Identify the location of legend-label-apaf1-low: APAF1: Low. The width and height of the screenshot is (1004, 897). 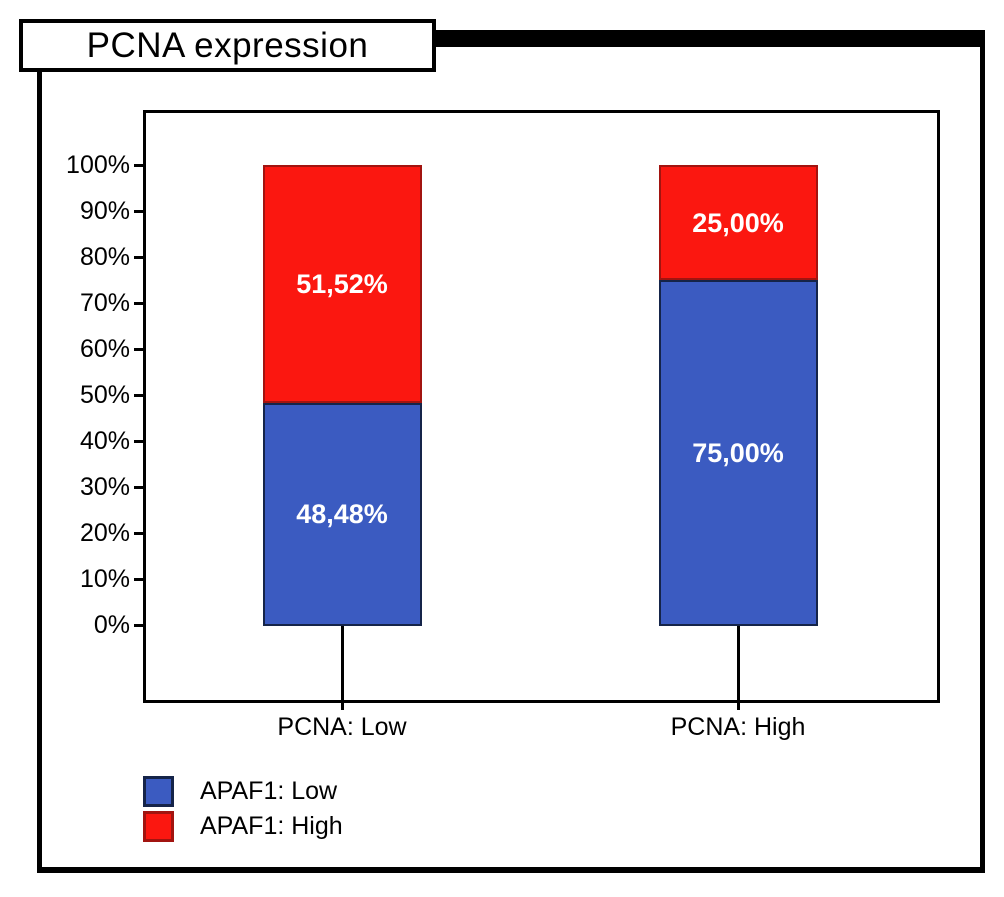
(269, 791).